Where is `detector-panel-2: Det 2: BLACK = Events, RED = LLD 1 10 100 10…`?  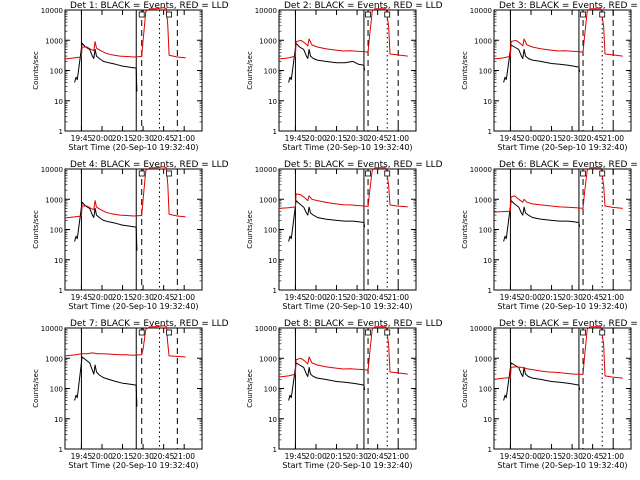
detector-panel-2: Det 2: BLACK = Events, RED = LLD 1 10 100 10… is located at coordinates (344, 76).